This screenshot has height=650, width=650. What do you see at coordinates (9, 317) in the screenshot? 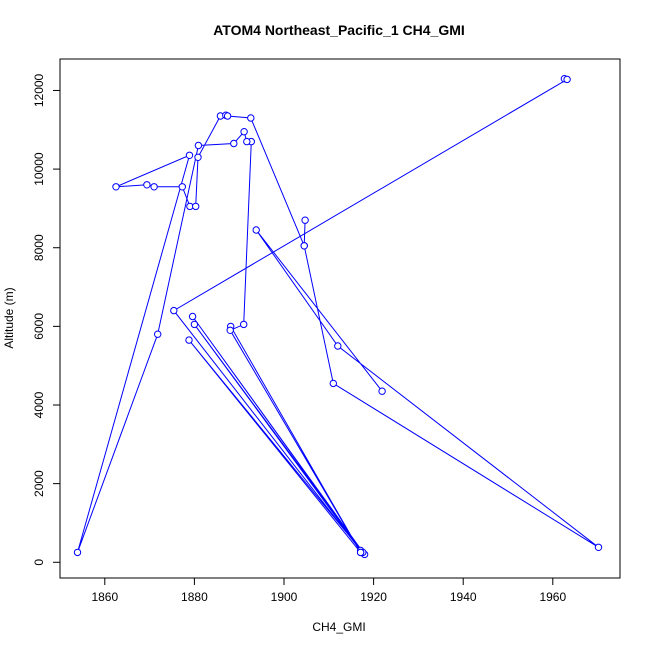
I see `y-axis-label: Altitude (m)` at bounding box center [9, 317].